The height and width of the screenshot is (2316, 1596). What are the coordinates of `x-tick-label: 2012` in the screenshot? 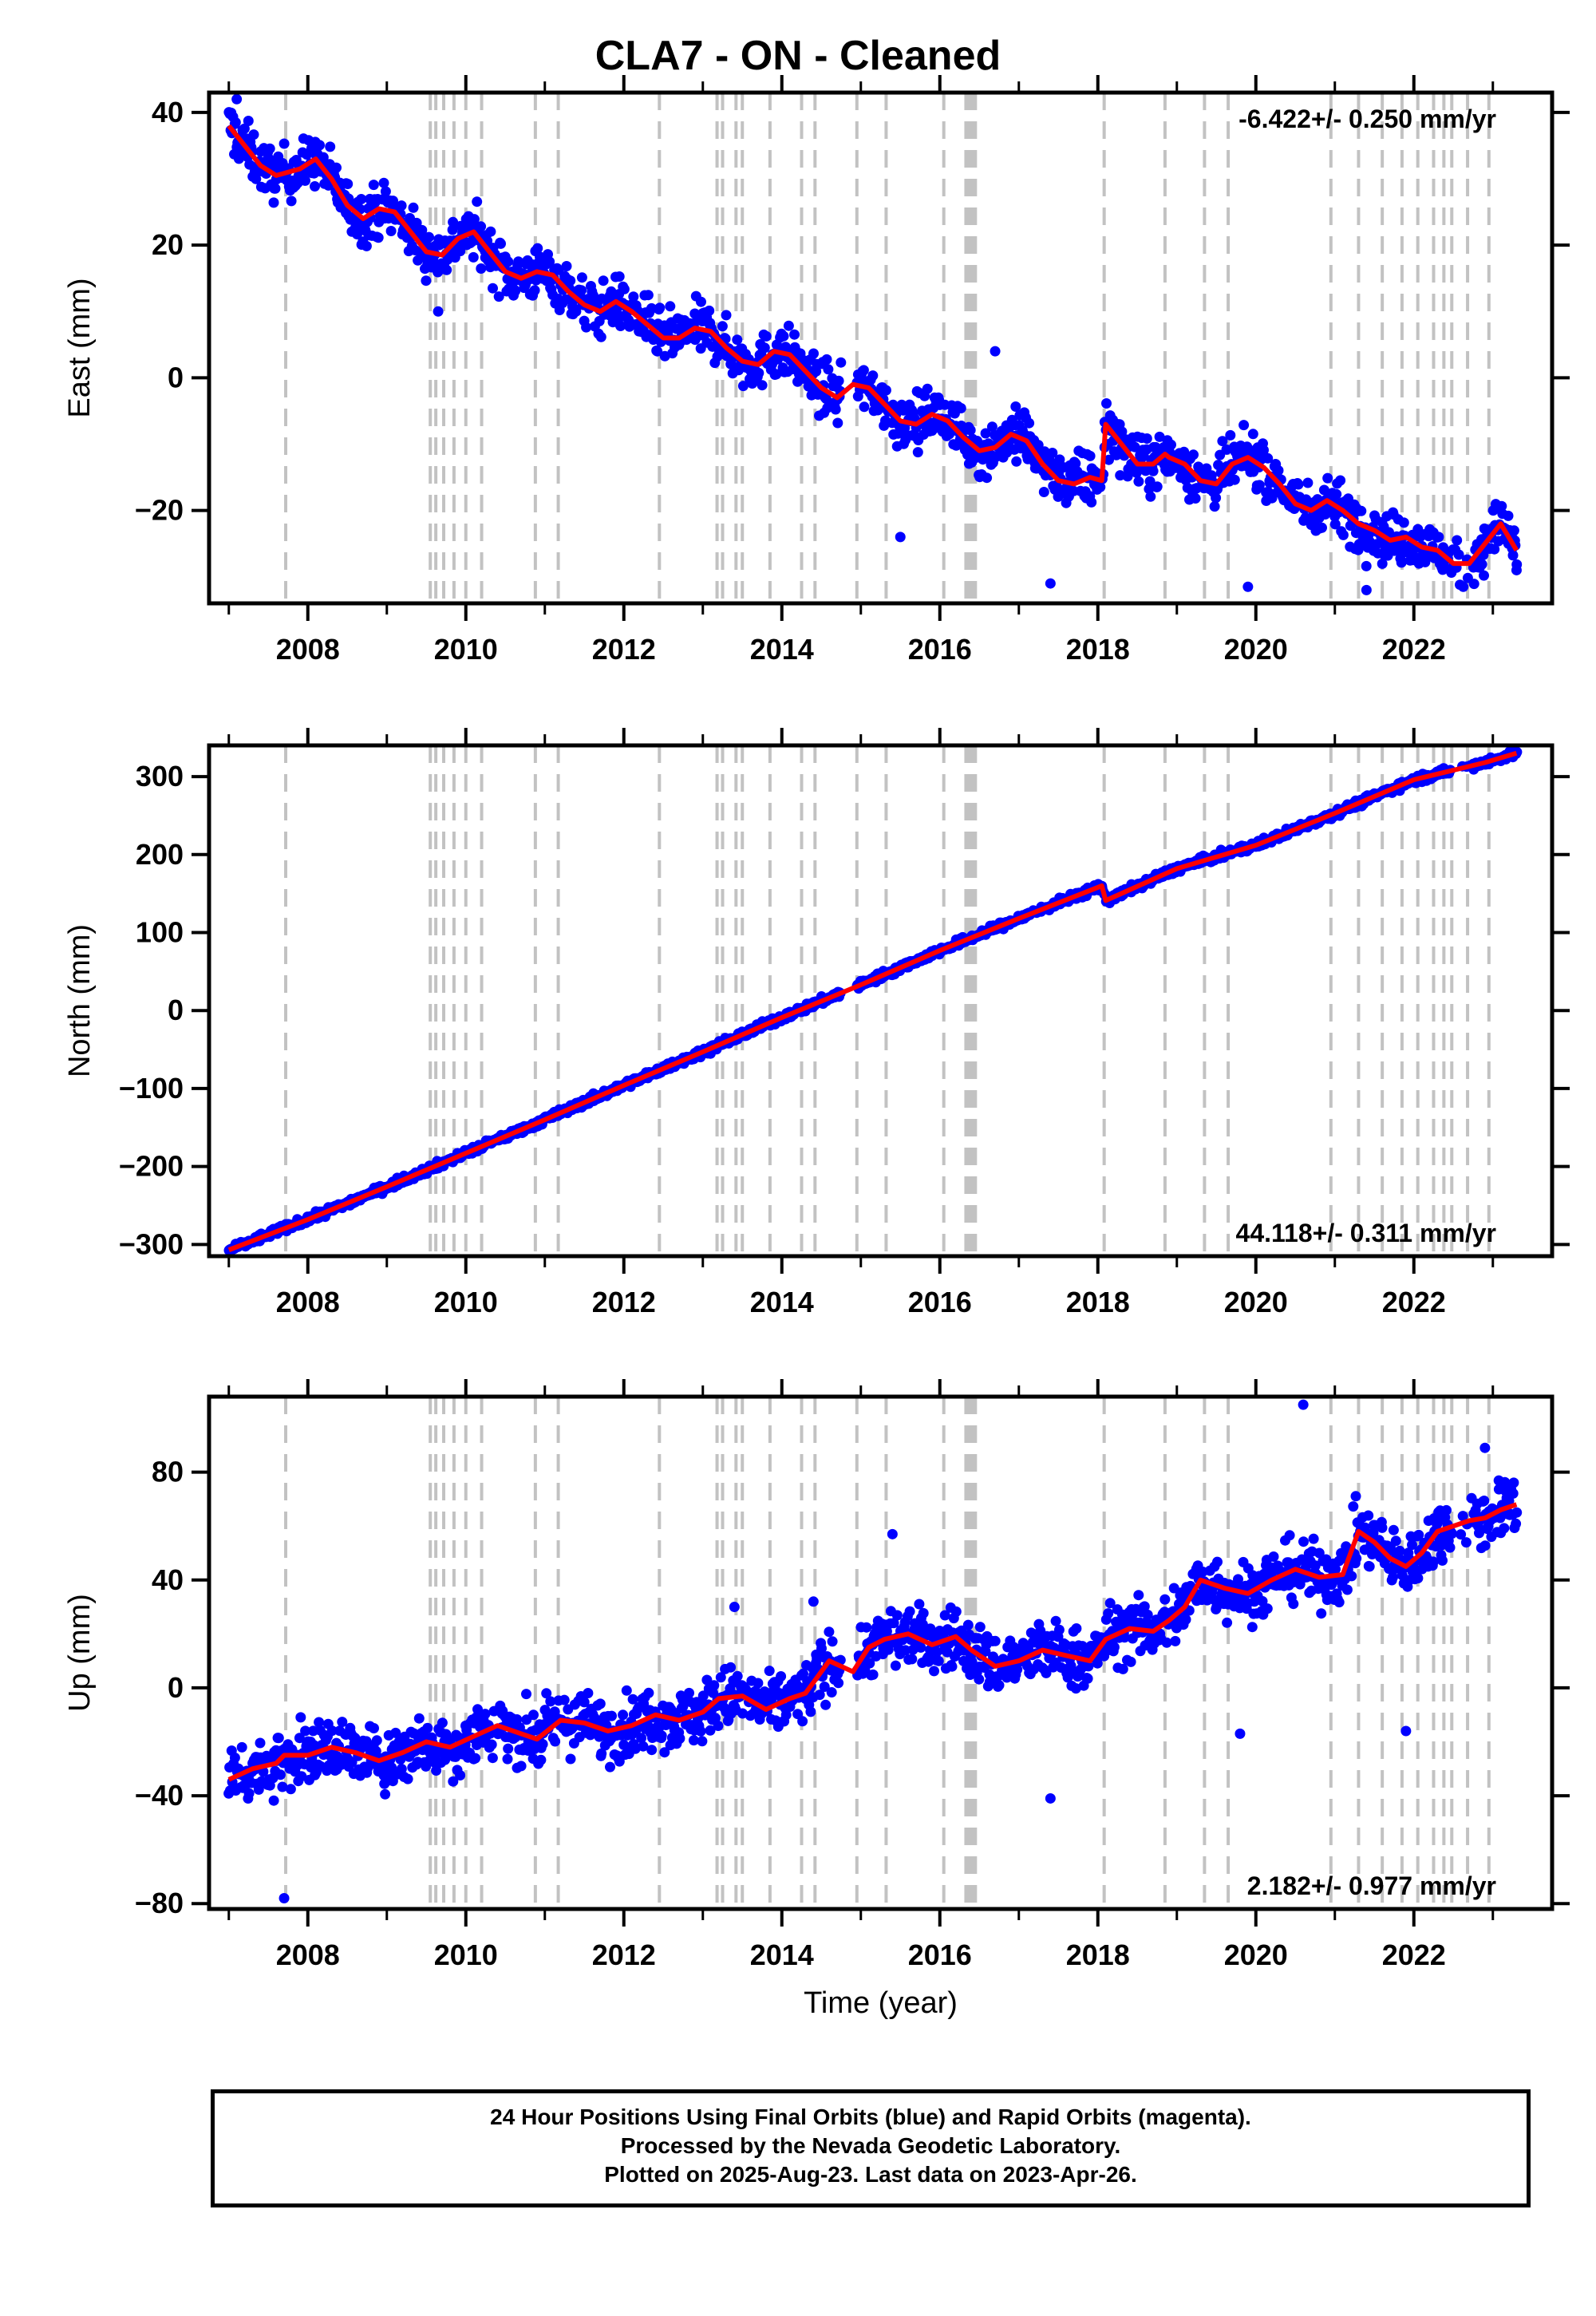 It's located at (624, 649).